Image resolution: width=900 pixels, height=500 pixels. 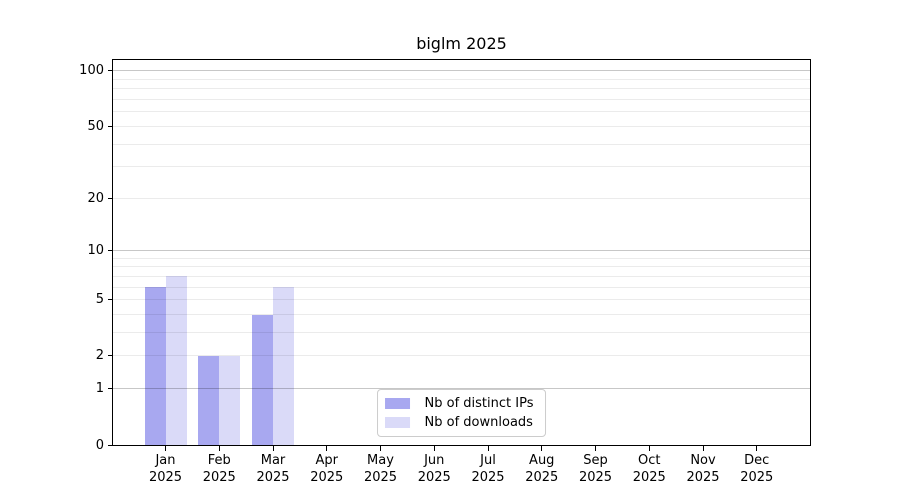 What do you see at coordinates (219, 460) in the screenshot?
I see `x-tick-month: Feb` at bounding box center [219, 460].